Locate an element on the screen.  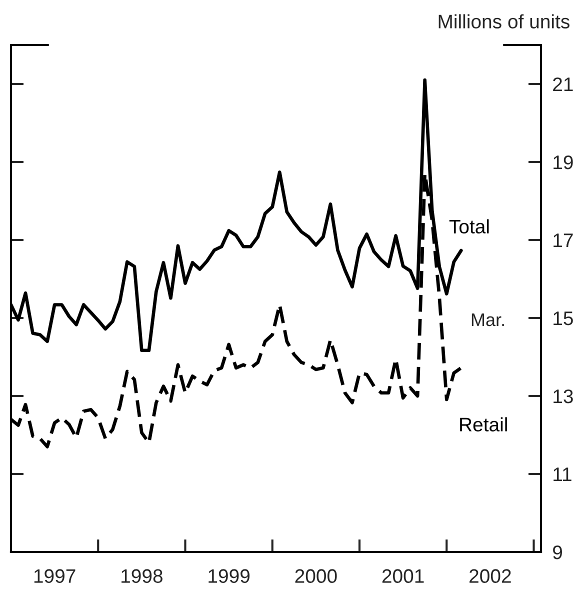
x-tick-label: 1997 is located at coordinates (55, 576).